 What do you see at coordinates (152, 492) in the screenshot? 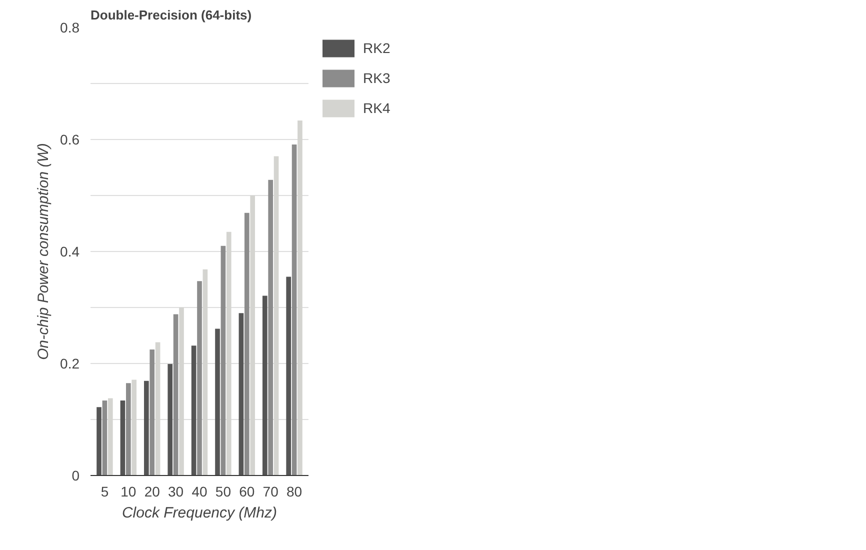
I see `x-tick-label: 20` at bounding box center [152, 492].